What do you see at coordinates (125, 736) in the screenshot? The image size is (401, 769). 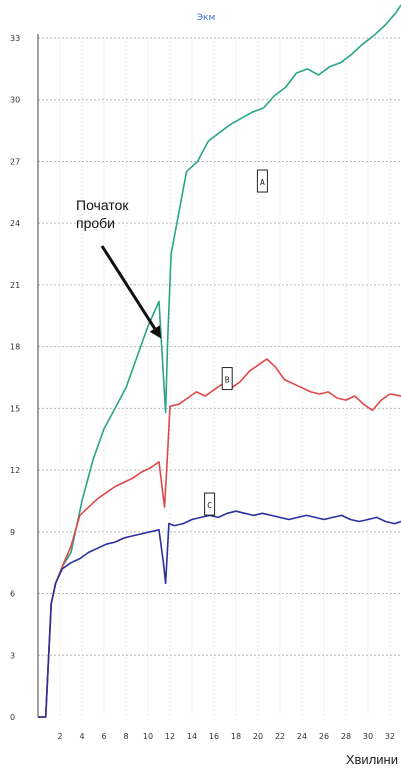 I see `x-tick-label: 8` at bounding box center [125, 736].